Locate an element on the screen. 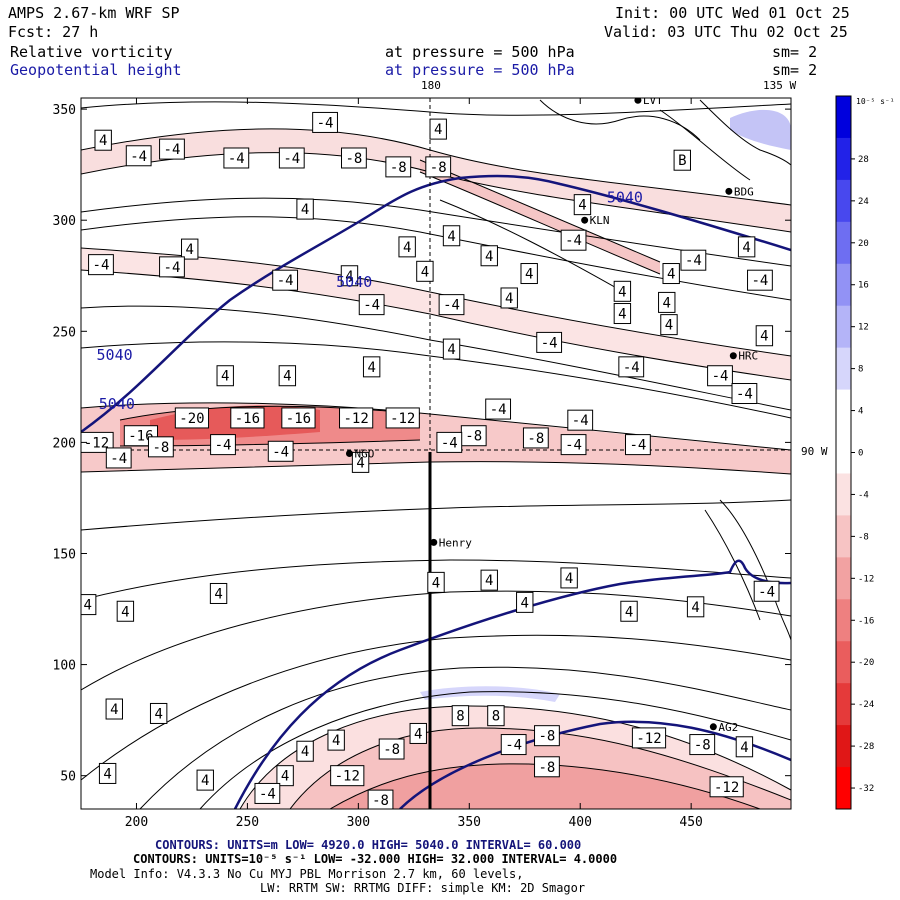  neg-vorticity-band-top is located at coordinates (436, 180).